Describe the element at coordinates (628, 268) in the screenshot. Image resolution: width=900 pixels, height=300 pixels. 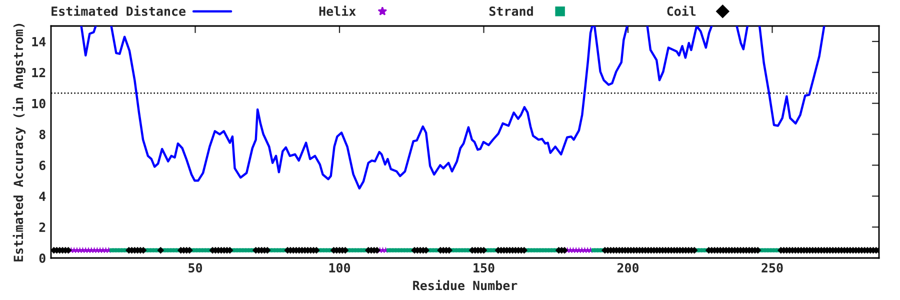
I see `x-tick-label: 200` at that location.